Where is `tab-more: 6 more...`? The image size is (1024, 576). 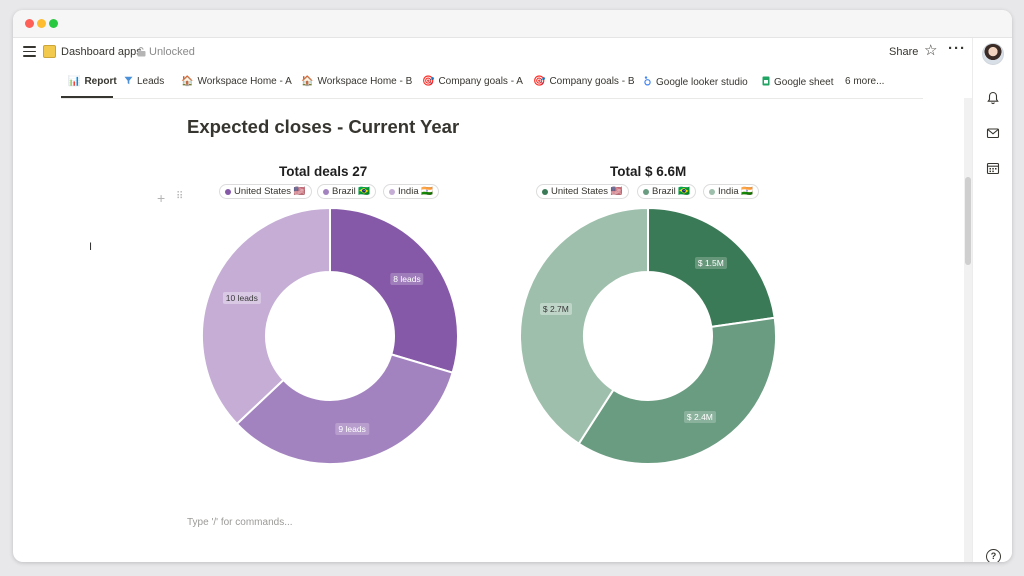
tab-more: 6 more... is located at coordinates (865, 81).